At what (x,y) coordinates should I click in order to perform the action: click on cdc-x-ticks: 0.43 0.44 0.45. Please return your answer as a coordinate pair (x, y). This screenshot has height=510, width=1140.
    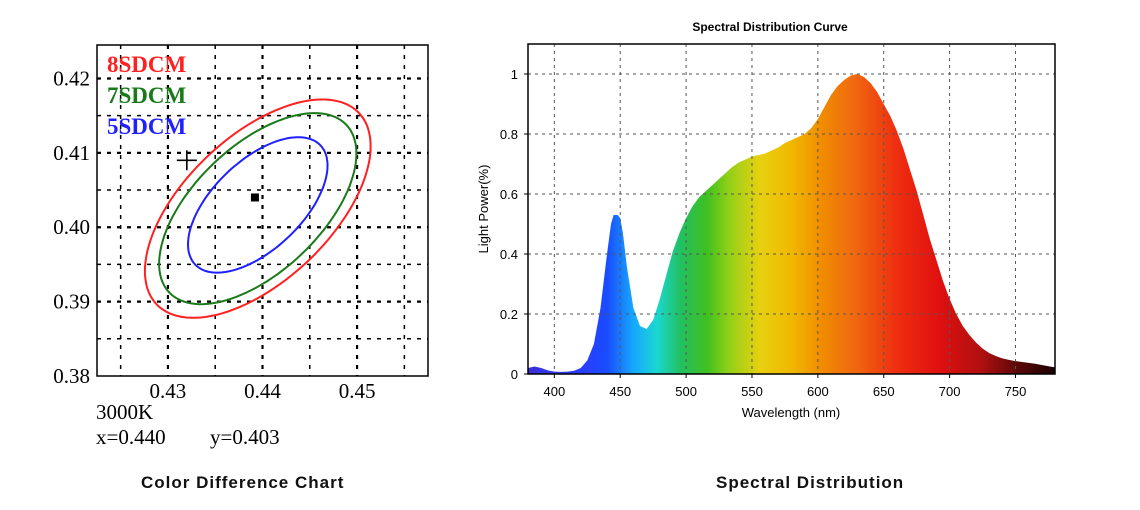
    Looking at the image, I should click on (263, 391).